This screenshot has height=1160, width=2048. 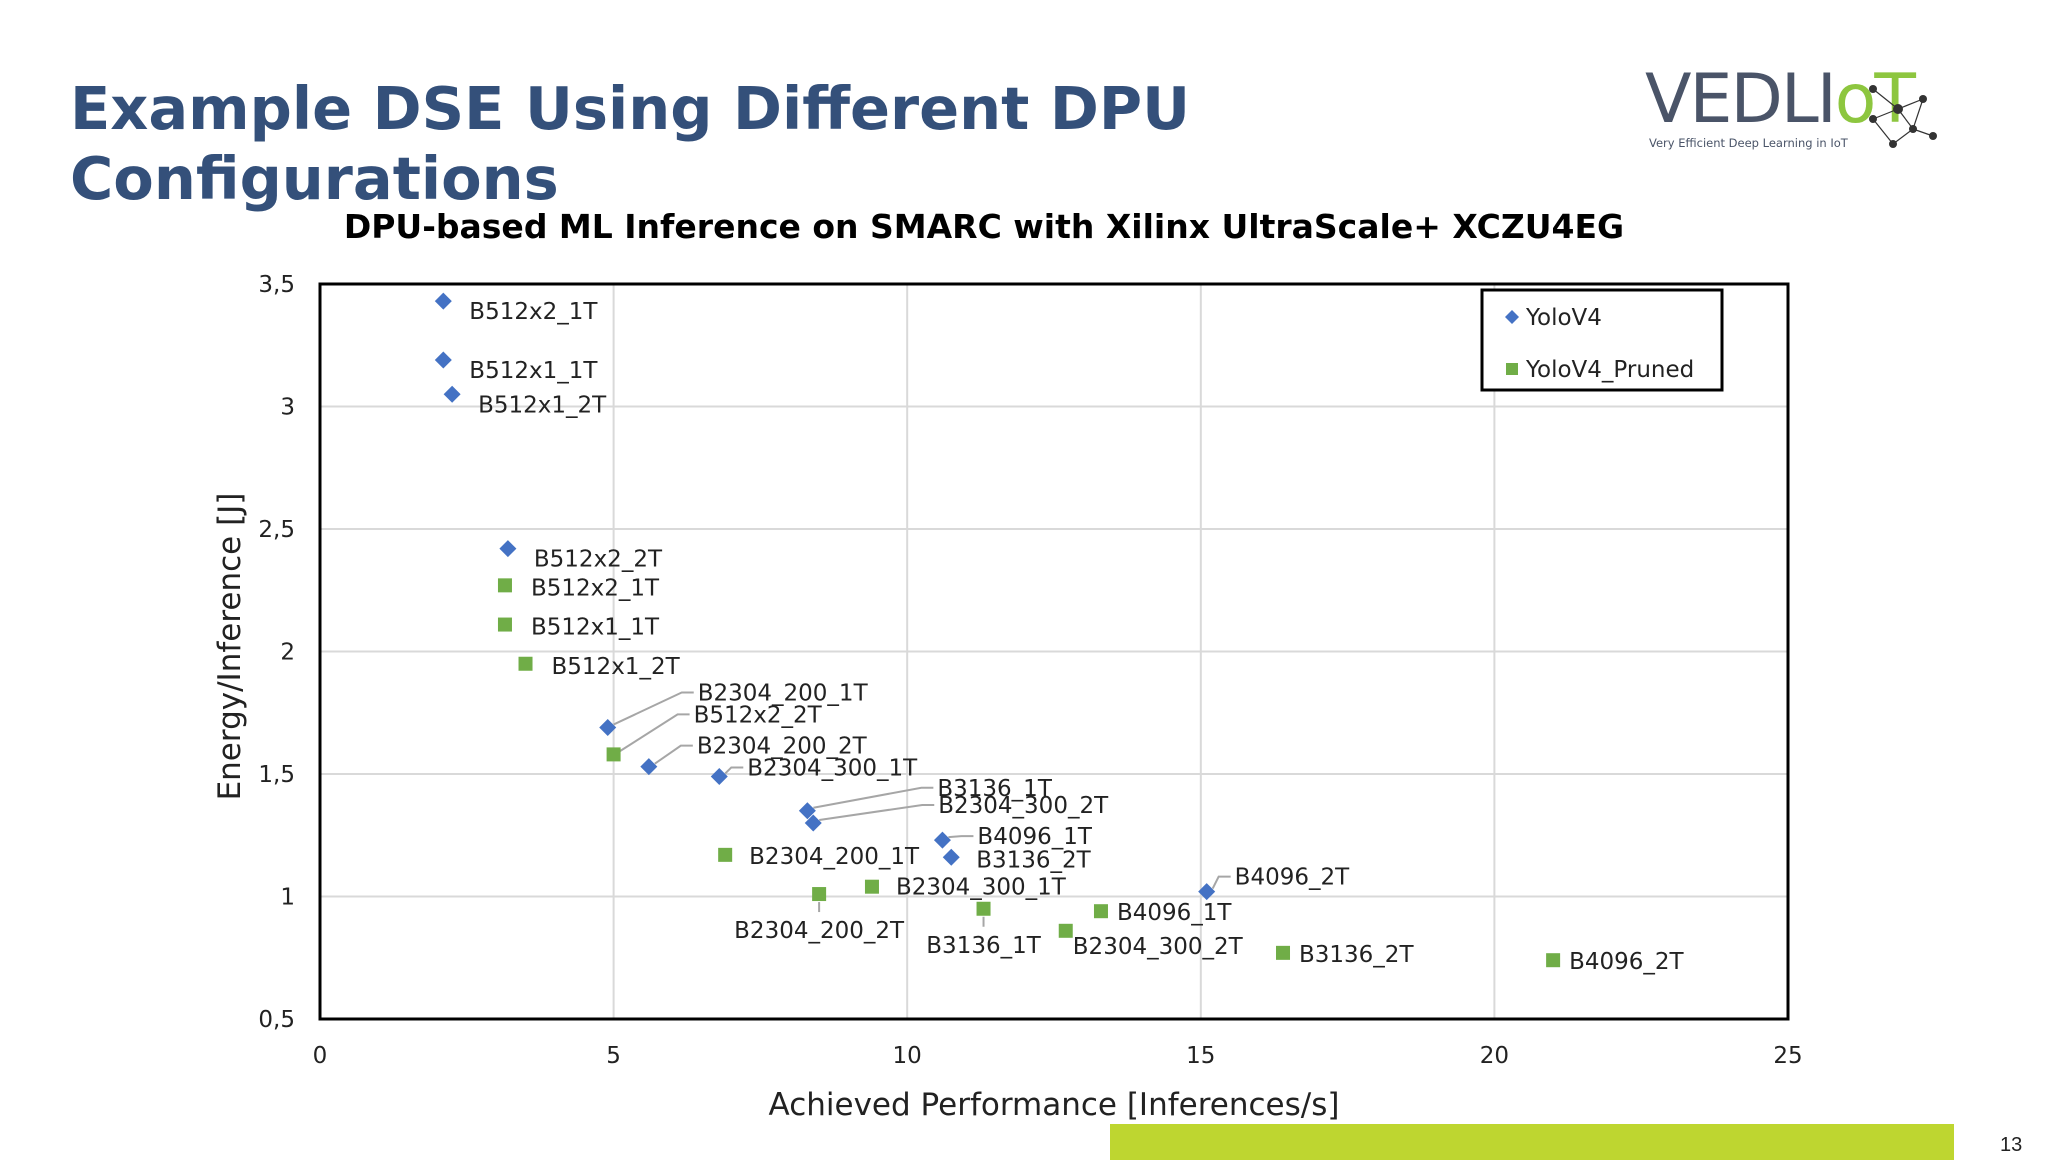 What do you see at coordinates (1494, 1056) in the screenshot?
I see `x-tick-label: 20` at bounding box center [1494, 1056].